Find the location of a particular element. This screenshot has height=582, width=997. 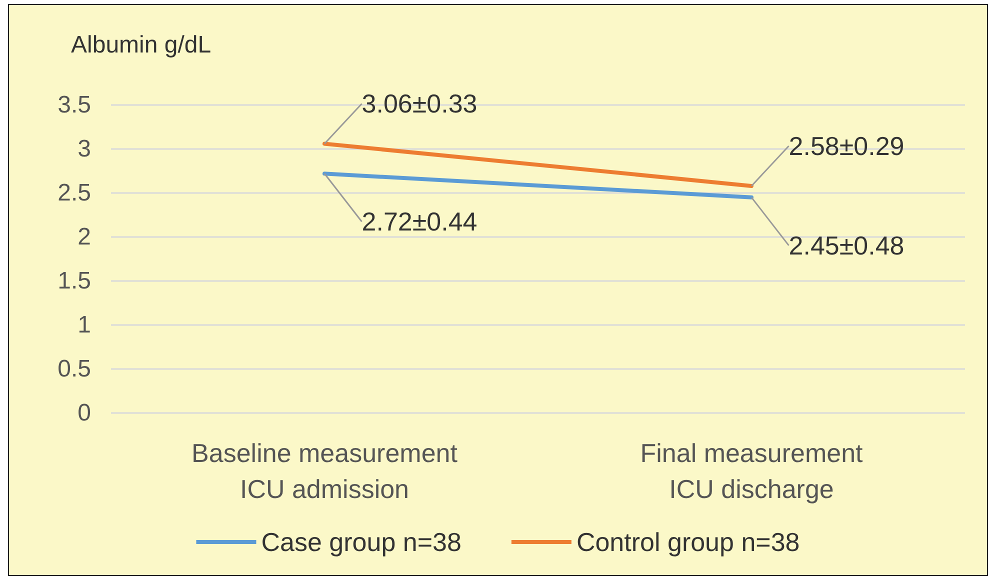

y-tick-label: 3 is located at coordinates (84, 149).